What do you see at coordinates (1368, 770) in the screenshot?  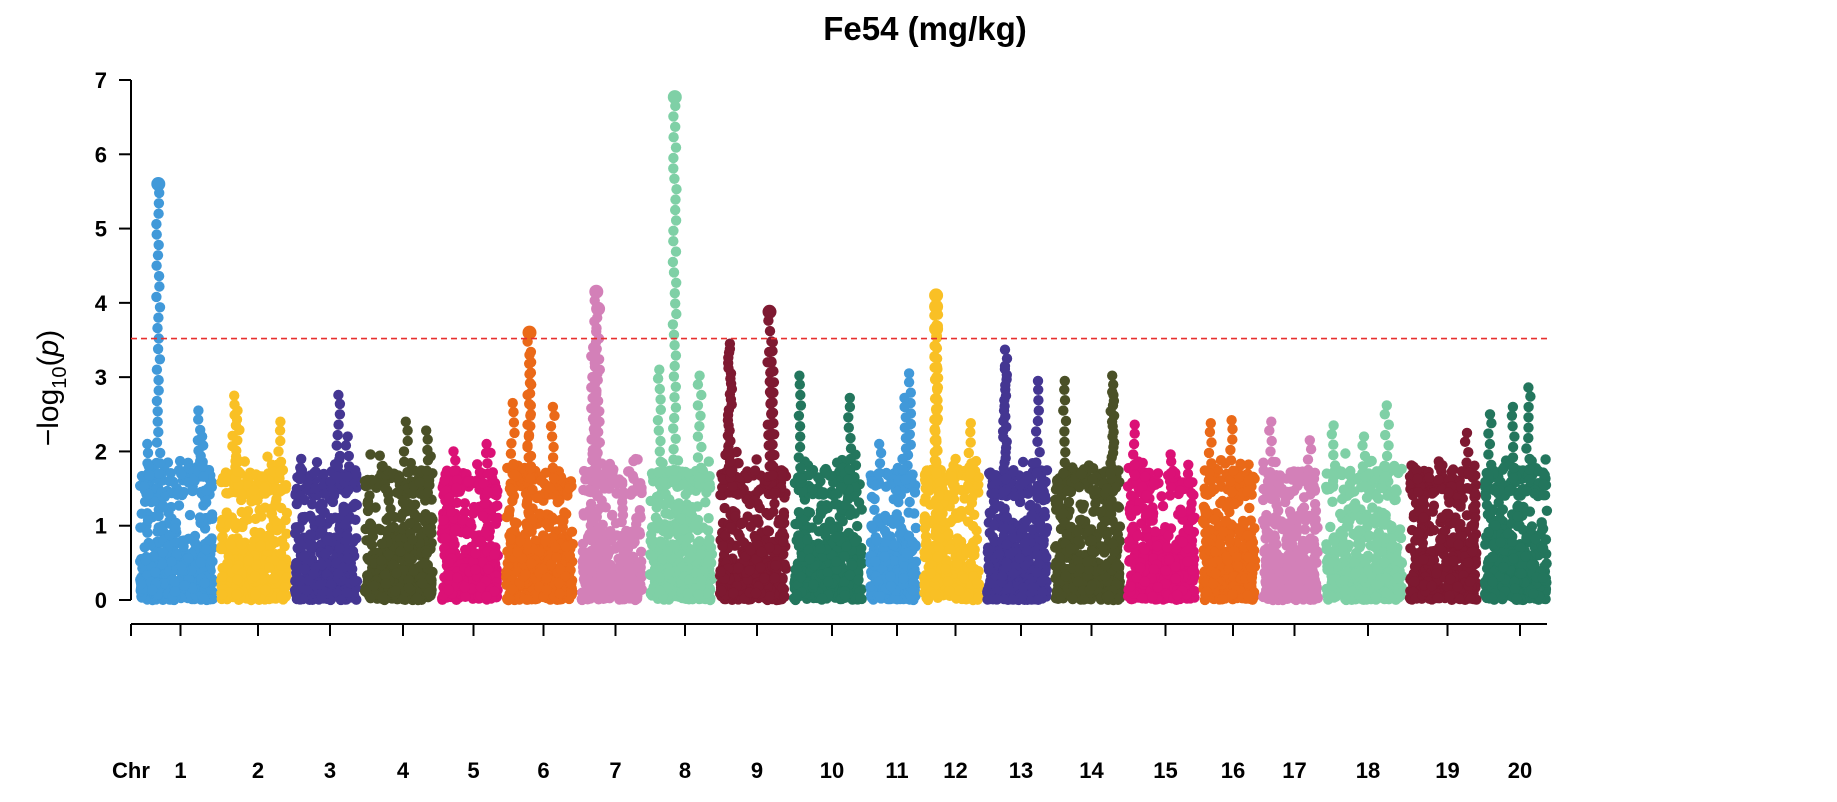 I see `chromosome-label: 18` at bounding box center [1368, 770].